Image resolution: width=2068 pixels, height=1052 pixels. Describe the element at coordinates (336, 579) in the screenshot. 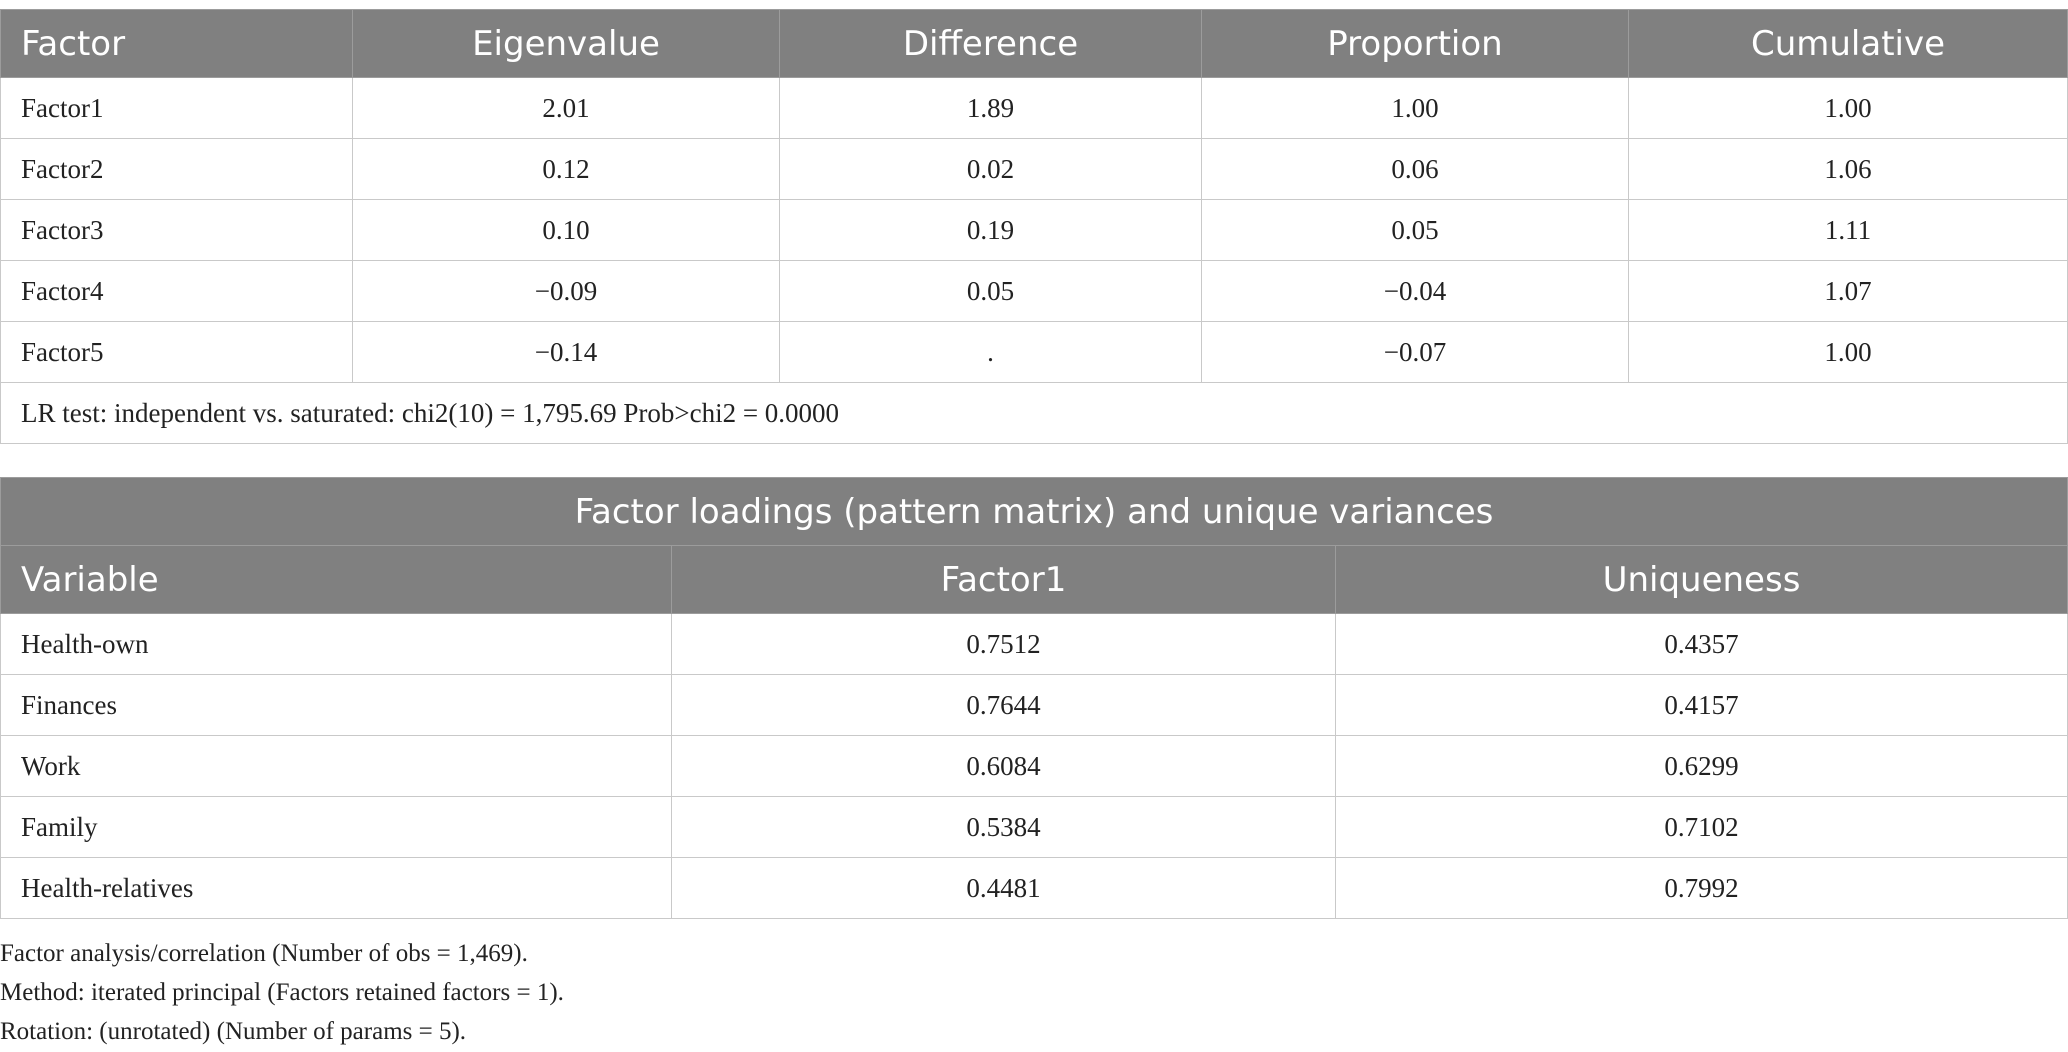

I see `header-variable: Variable` at that location.